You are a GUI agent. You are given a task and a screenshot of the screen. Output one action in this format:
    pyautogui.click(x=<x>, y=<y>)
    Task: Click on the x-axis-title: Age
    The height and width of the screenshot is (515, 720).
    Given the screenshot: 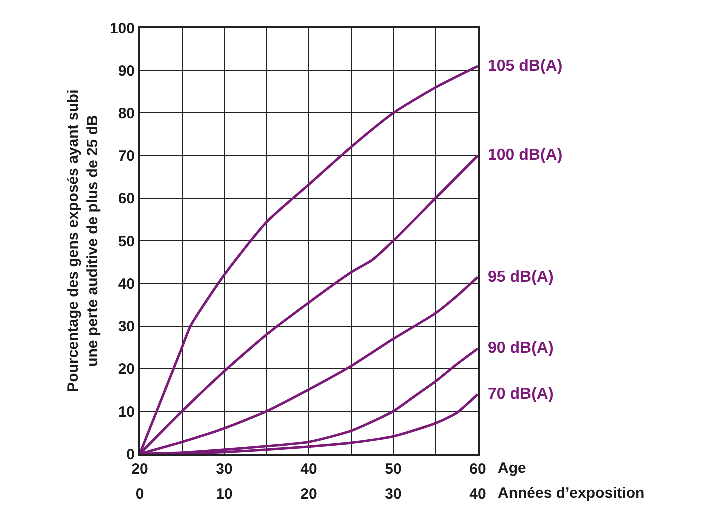 What is the action you would take?
    pyautogui.click(x=512, y=468)
    